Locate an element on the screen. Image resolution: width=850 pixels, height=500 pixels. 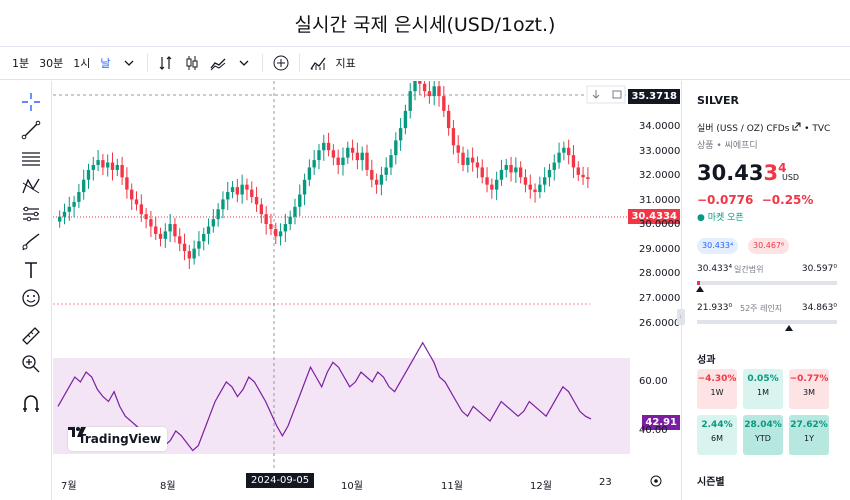
horizontal-lines-icon is located at coordinates (31, 158).